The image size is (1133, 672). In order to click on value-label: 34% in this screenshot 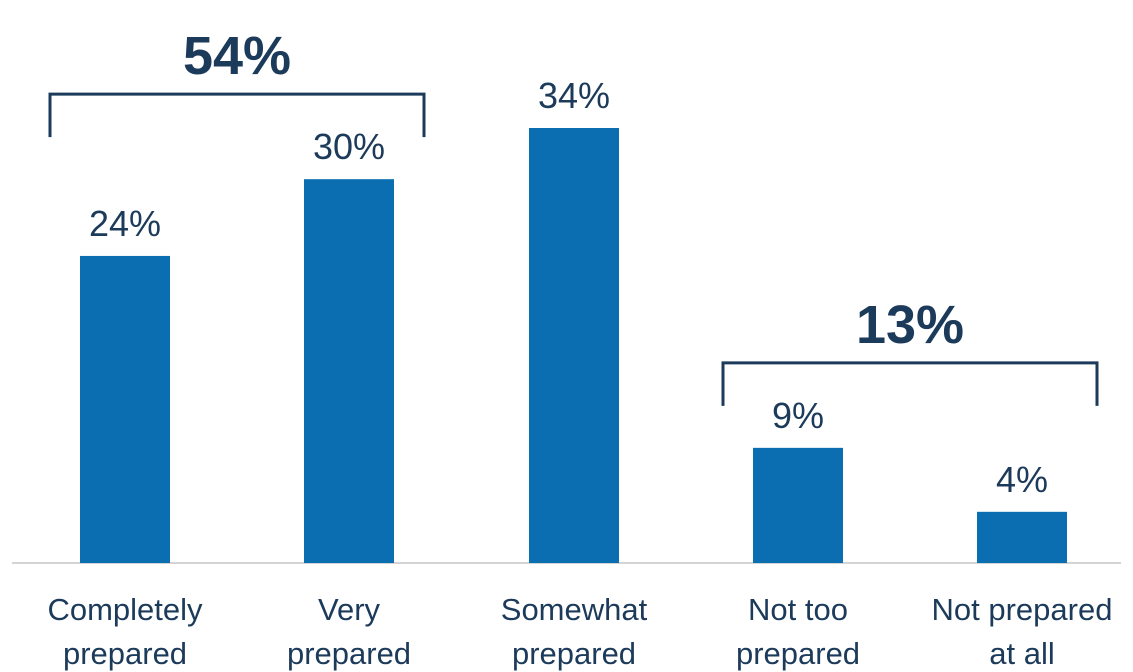, I will do `click(574, 95)`.